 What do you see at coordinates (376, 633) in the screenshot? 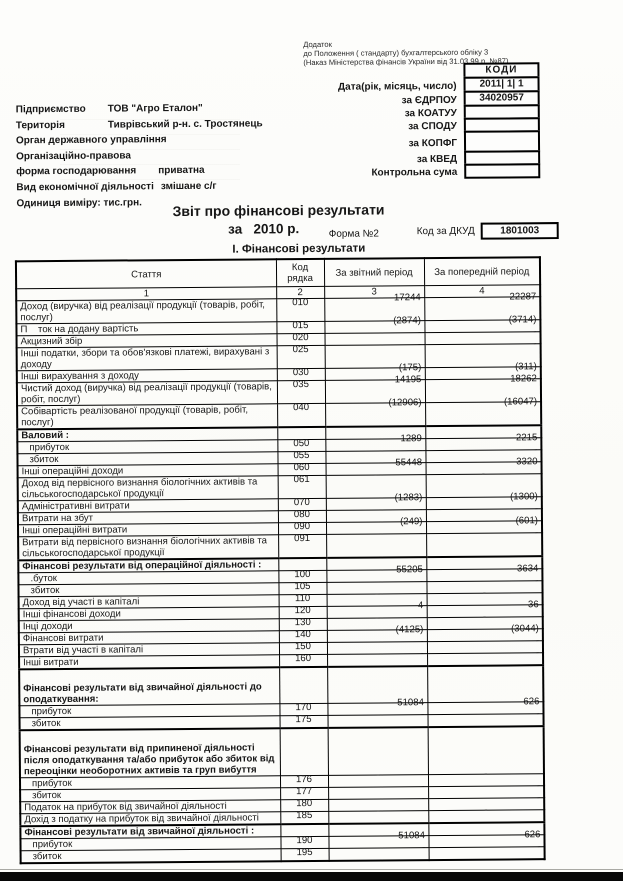
I see `value-current-period: (4125)` at bounding box center [376, 633].